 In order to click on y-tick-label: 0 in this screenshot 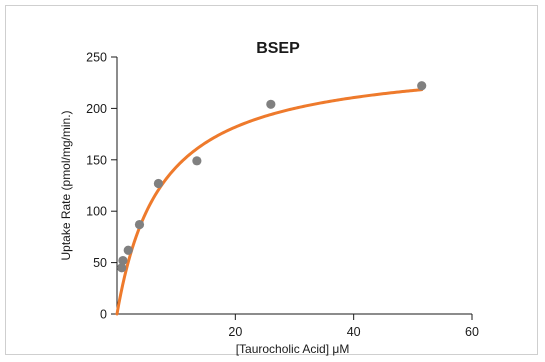, I will do `click(103, 315)`.